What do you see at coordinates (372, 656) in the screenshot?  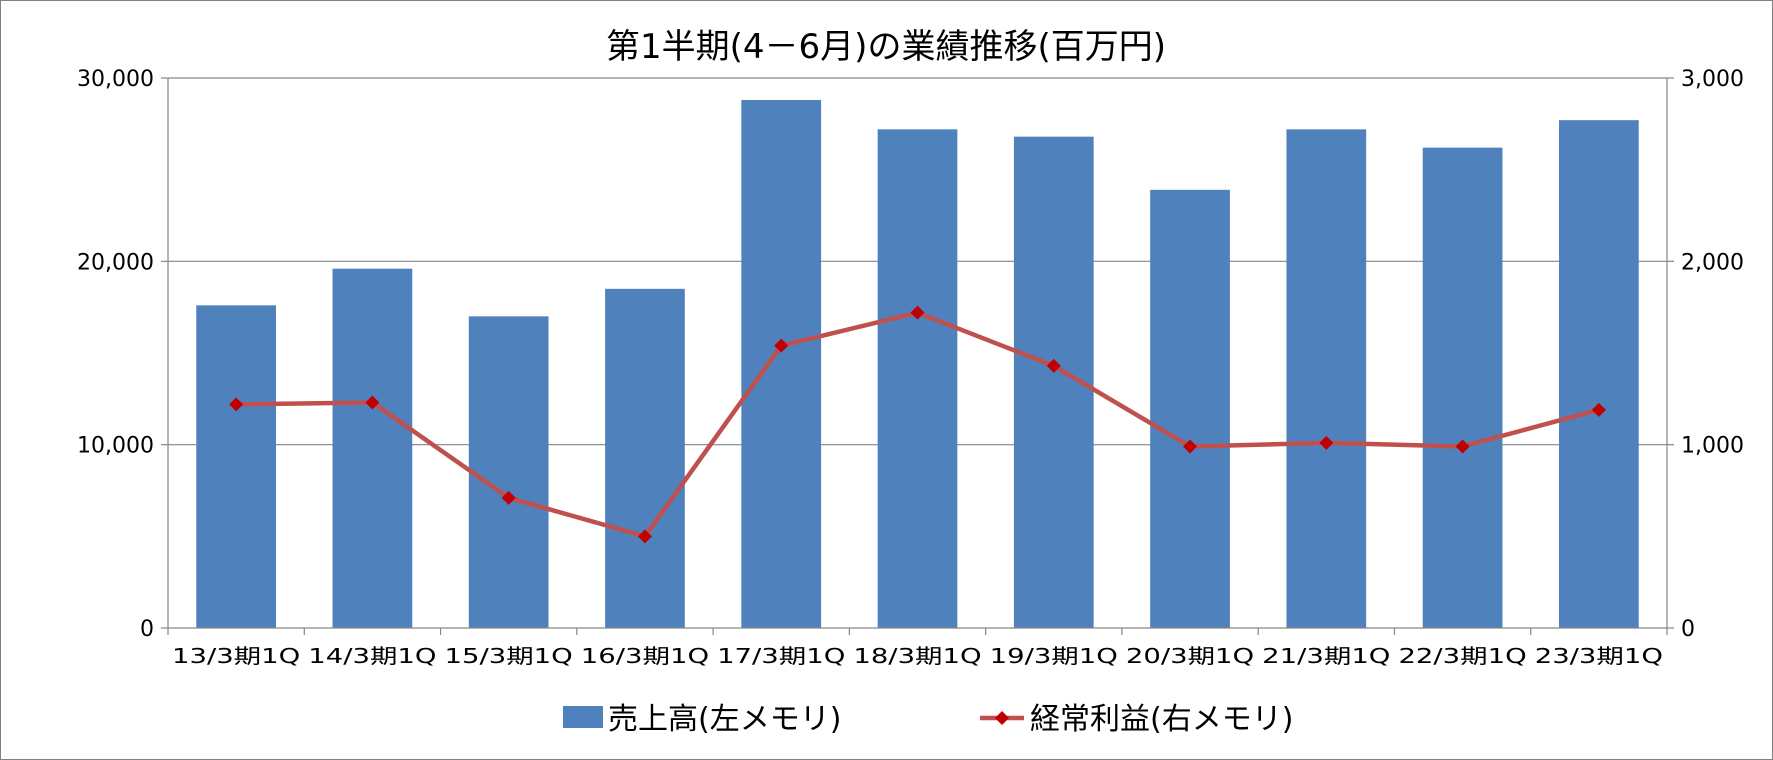 I see `category-label: 14/3期1Q` at bounding box center [372, 656].